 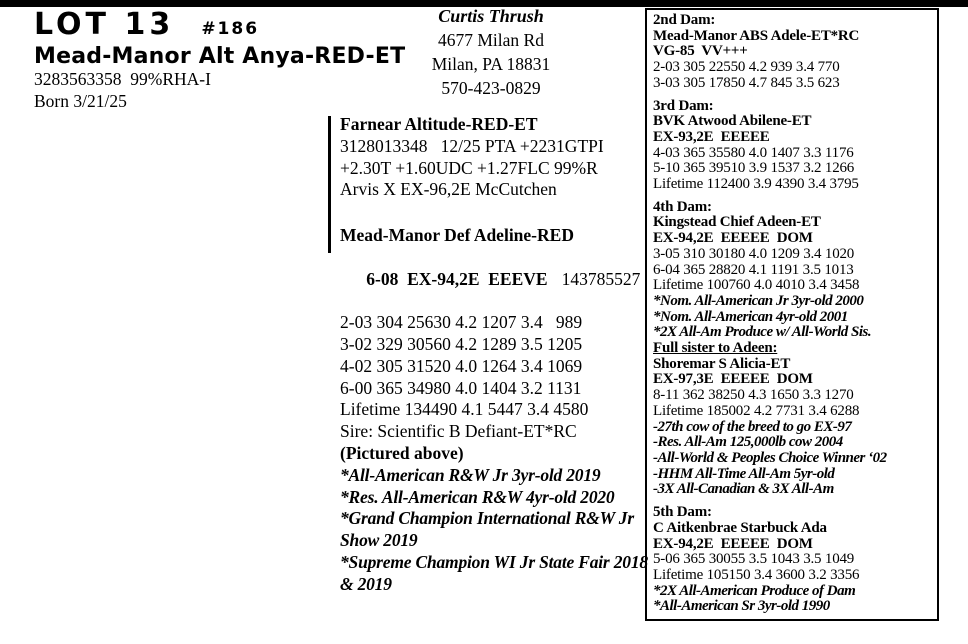 What do you see at coordinates (122, 79) in the screenshot?
I see `registration-line: 3283563358 99%RHA-I` at bounding box center [122, 79].